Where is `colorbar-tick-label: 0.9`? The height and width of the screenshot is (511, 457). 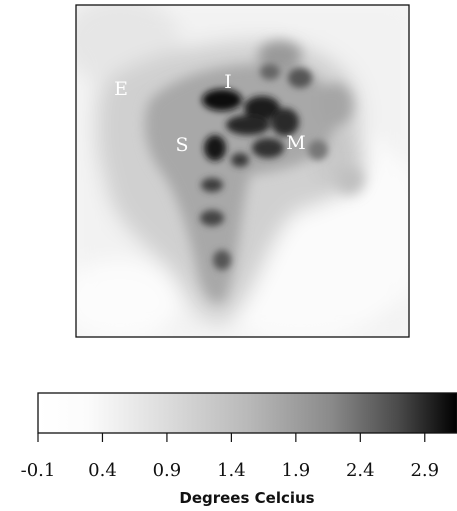 colorbar-tick-label: 0.9 is located at coordinates (167, 470).